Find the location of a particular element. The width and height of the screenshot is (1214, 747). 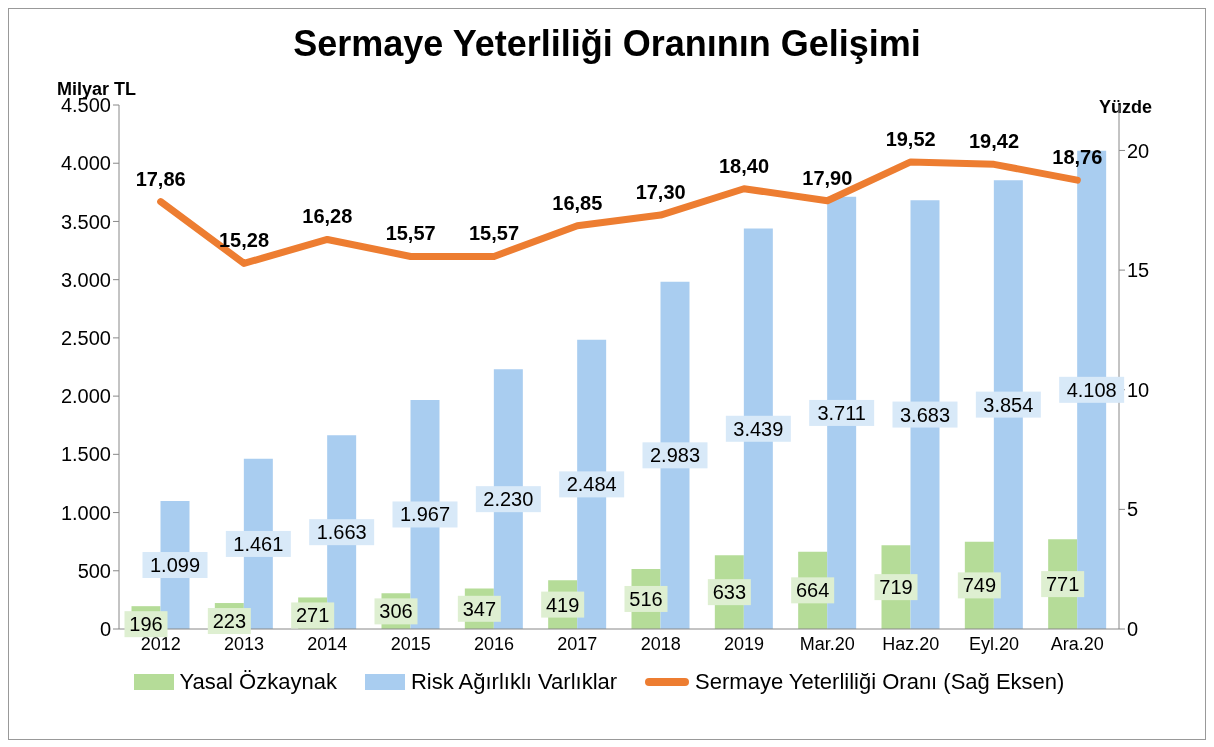

x-tick-label: 2016 is located at coordinates (494, 643).